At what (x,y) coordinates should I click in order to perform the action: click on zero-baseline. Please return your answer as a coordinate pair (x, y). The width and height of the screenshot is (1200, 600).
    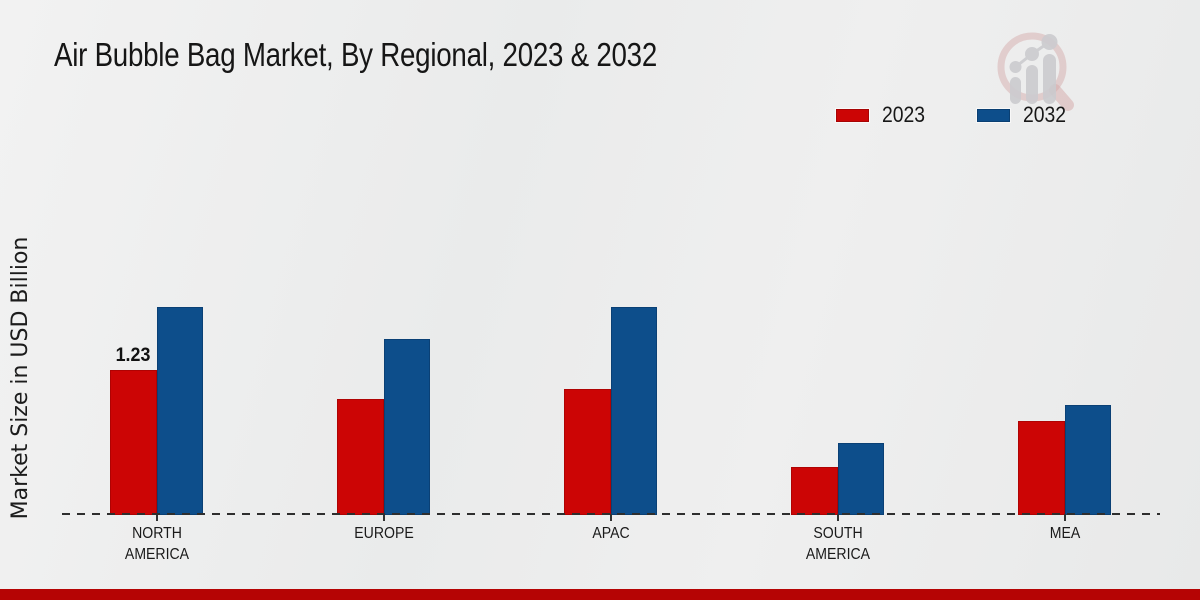
    Looking at the image, I should click on (611, 514).